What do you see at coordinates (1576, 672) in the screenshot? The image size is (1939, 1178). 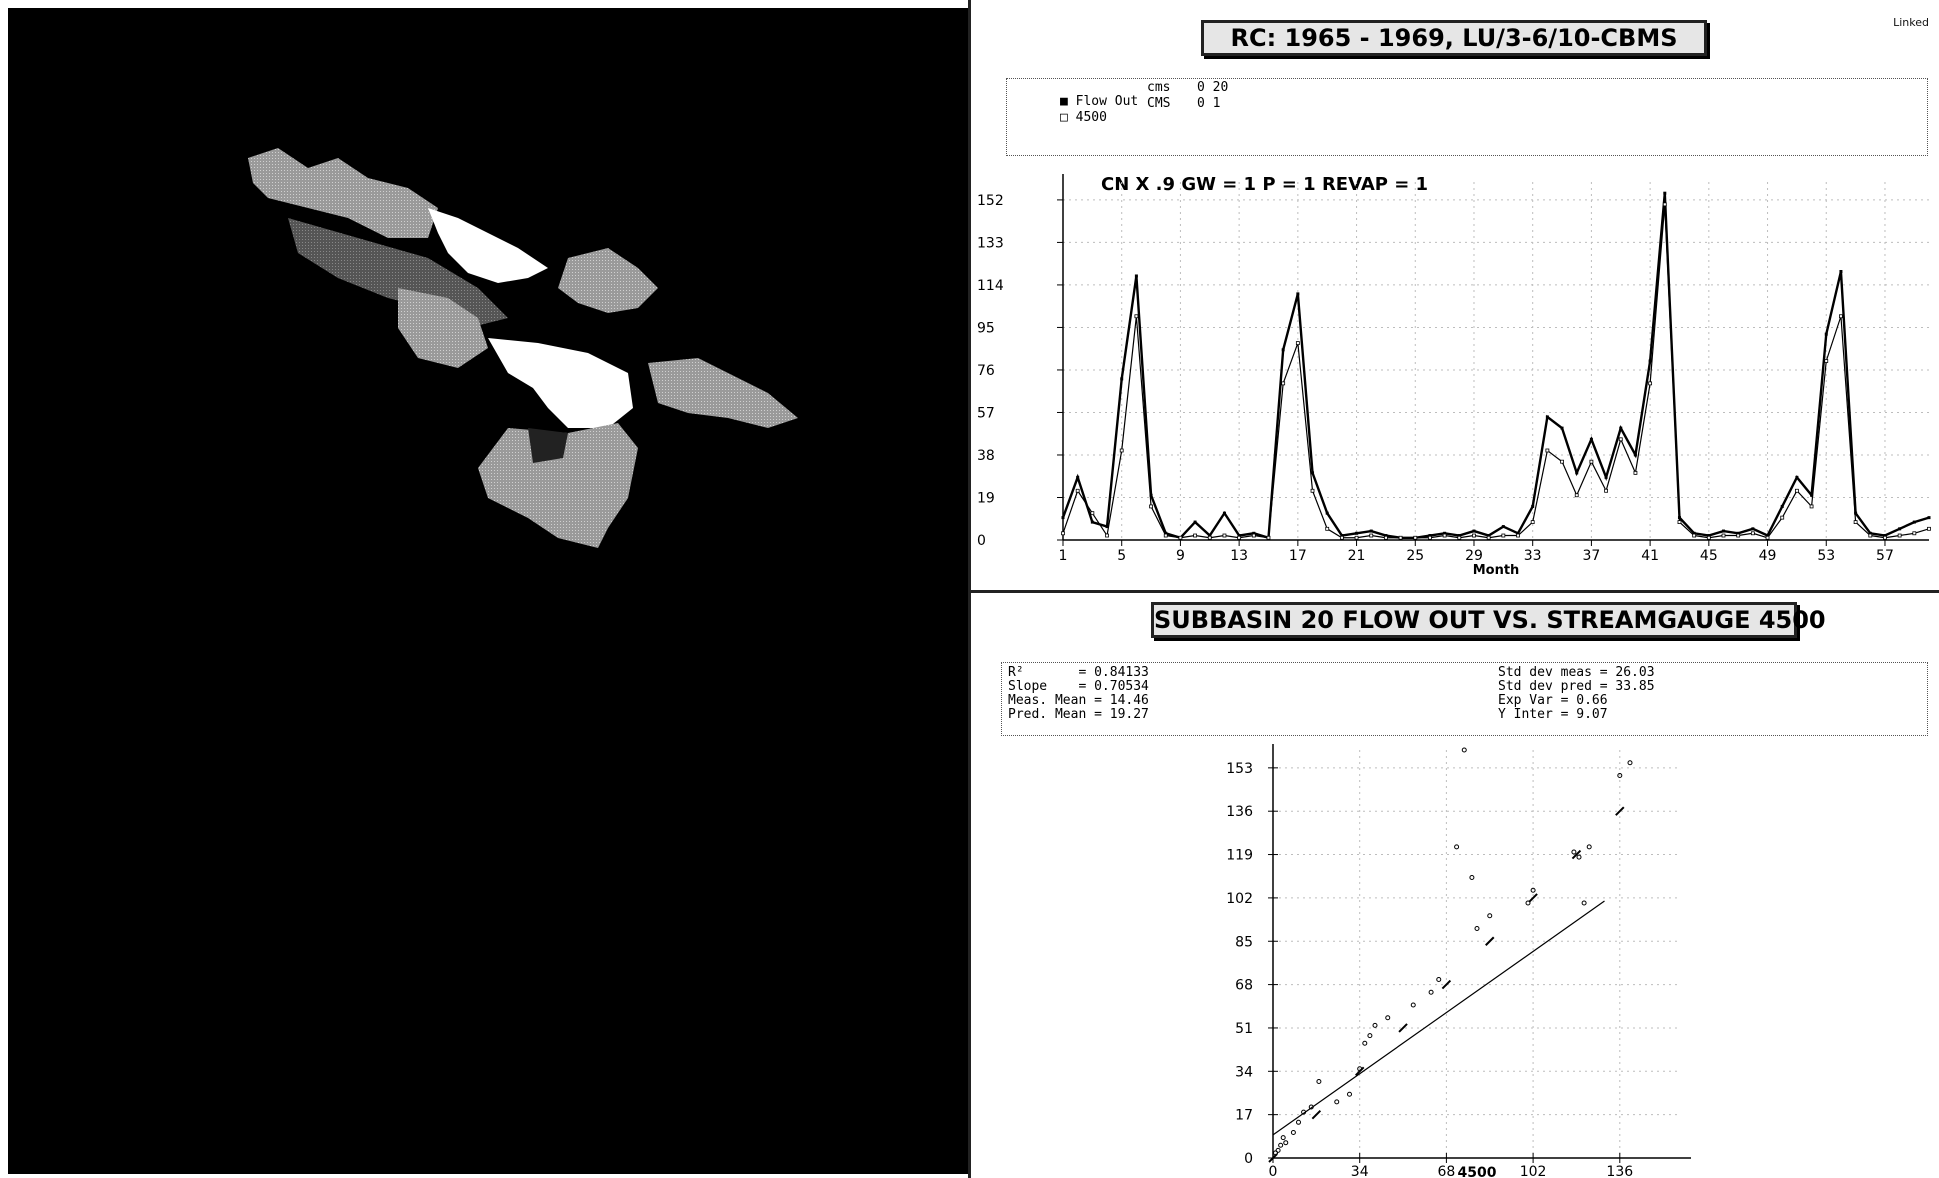 I see `stat-std-dev-meas: Std dev meas = 26.03` at bounding box center [1576, 672].